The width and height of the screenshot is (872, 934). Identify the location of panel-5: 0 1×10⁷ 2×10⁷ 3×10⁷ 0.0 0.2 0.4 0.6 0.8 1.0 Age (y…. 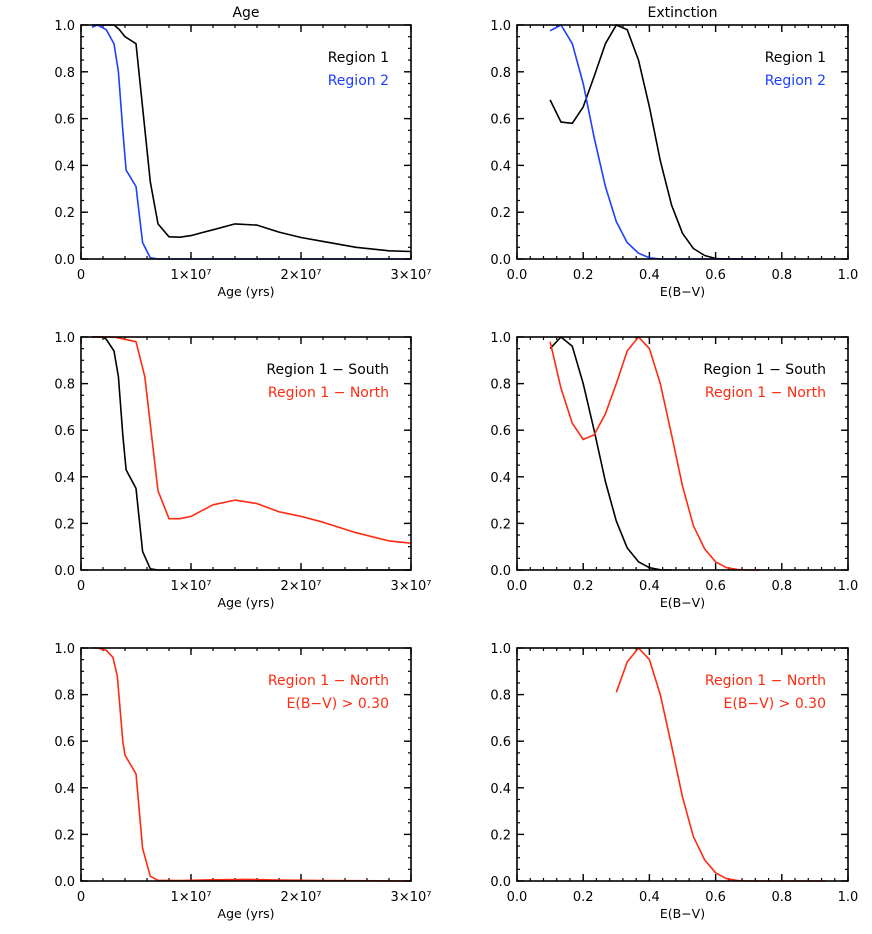
(242, 781).